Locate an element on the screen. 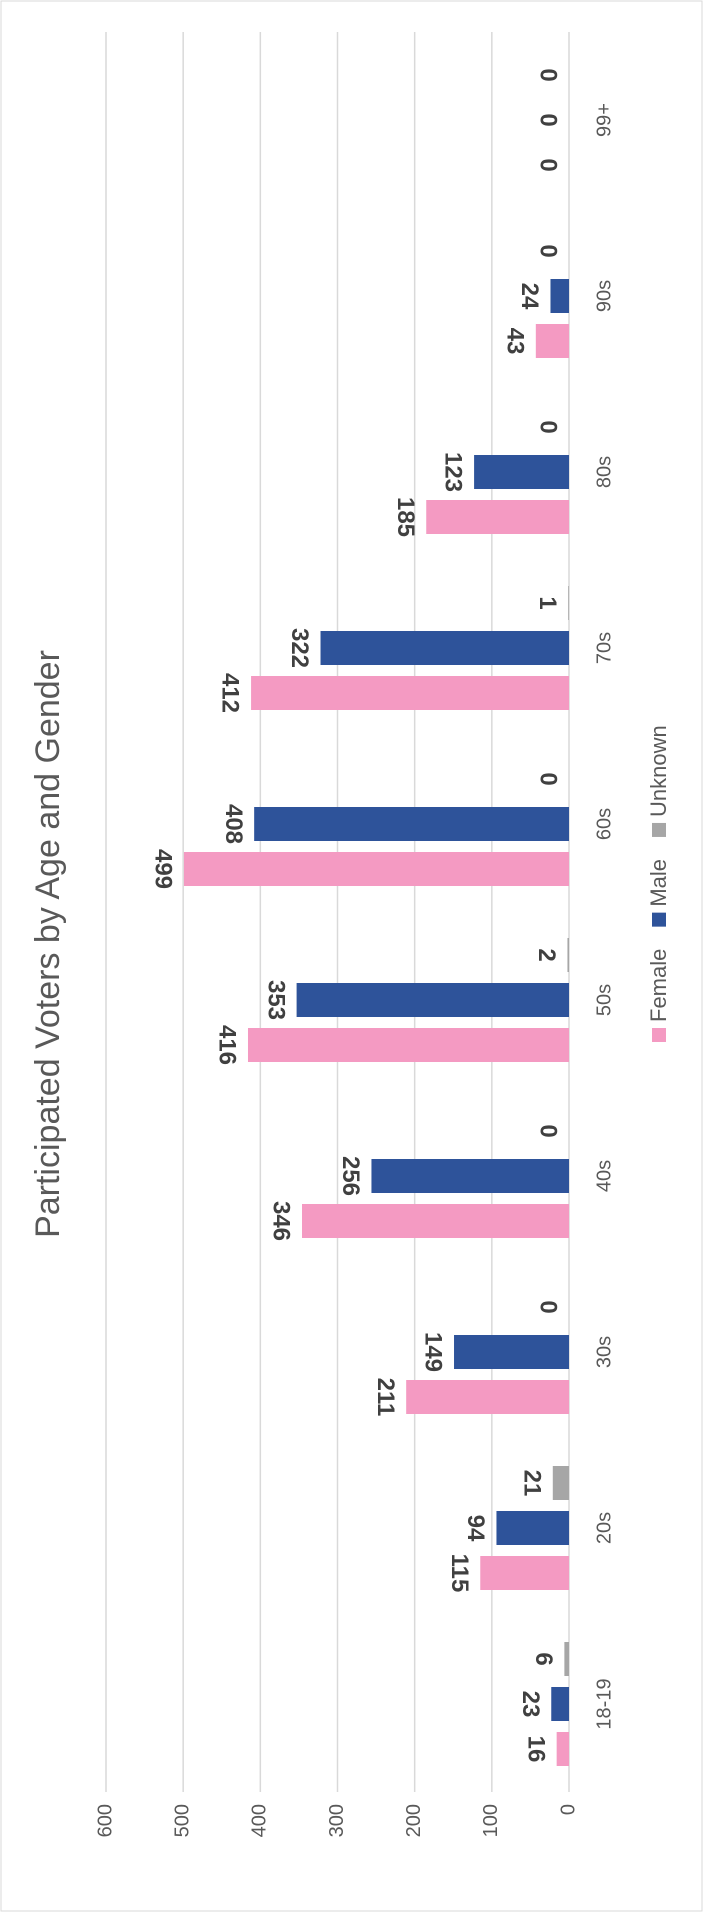 The image size is (703, 1912). data-label: 115 is located at coordinates (459, 1573).